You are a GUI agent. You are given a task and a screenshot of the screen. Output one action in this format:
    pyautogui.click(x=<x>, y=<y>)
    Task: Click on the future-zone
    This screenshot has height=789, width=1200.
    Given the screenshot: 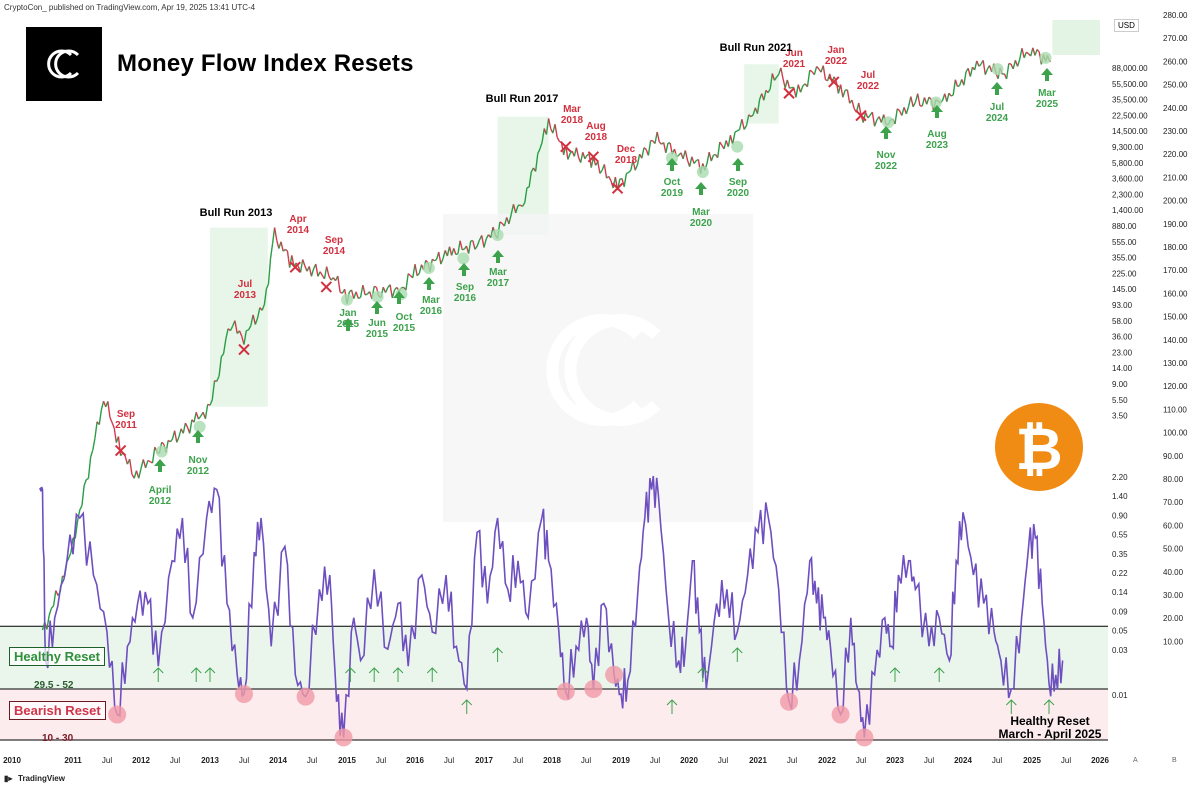 What is the action you would take?
    pyautogui.click(x=1076, y=37)
    